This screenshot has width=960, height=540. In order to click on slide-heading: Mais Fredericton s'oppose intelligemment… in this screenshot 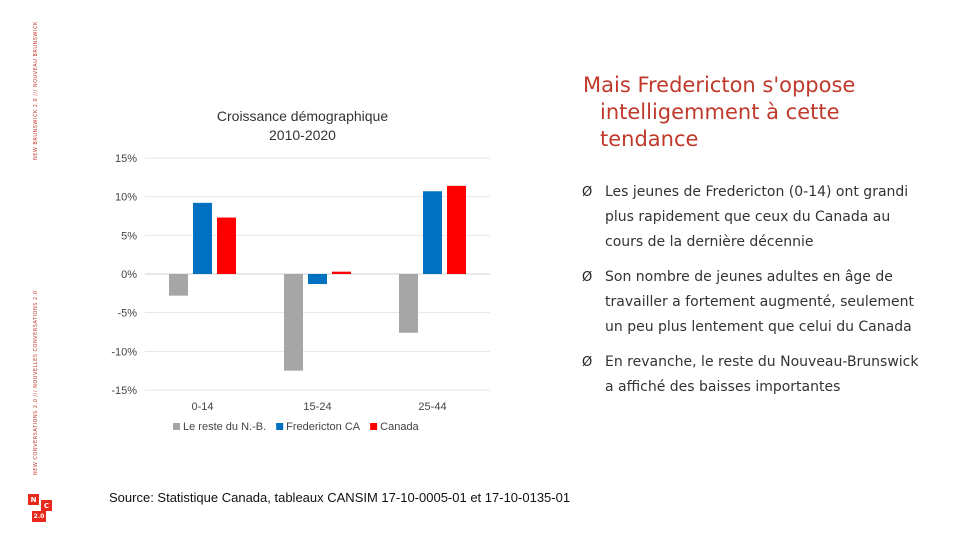, I will do `click(753, 112)`.